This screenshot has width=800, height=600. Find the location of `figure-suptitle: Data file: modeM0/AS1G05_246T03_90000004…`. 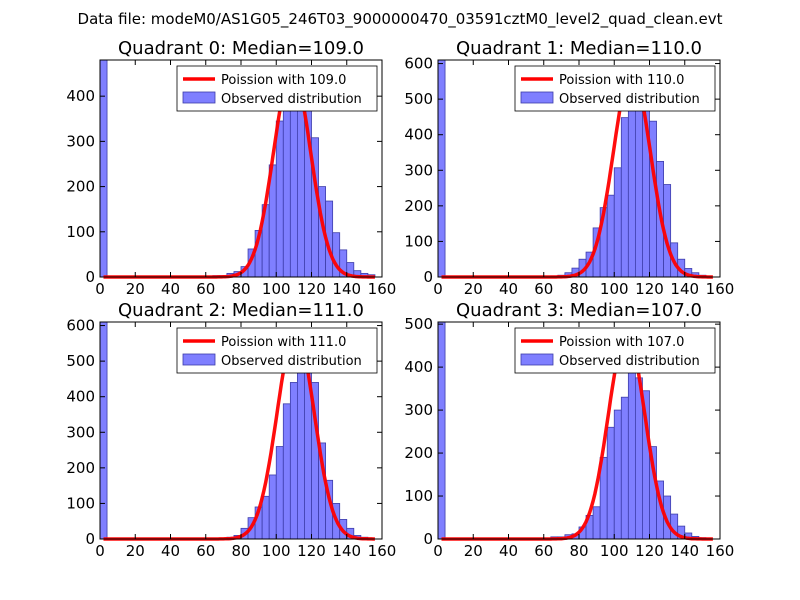

figure-suptitle: Data file: modeM0/AS1G05_246T03_90000004… is located at coordinates (400, 19).